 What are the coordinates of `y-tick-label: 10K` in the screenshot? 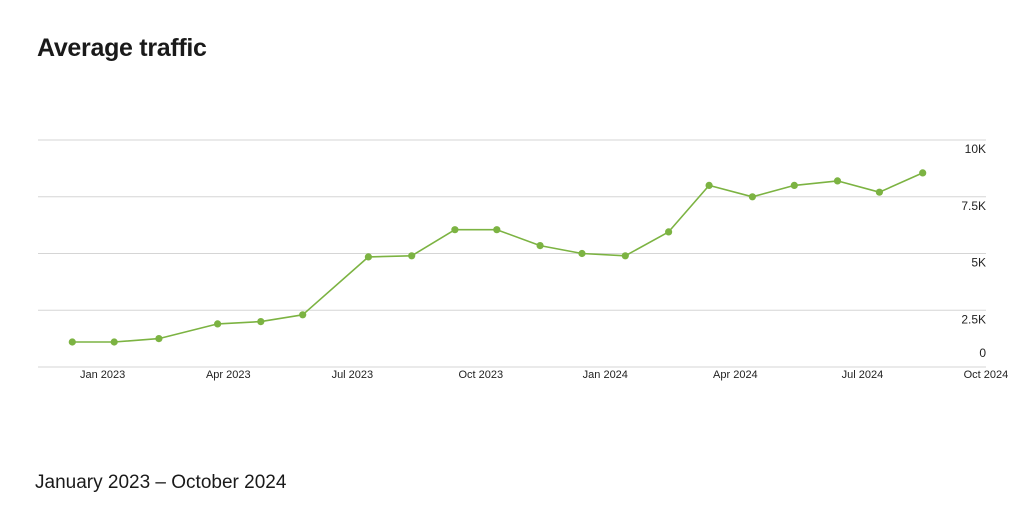 It's located at (975, 149).